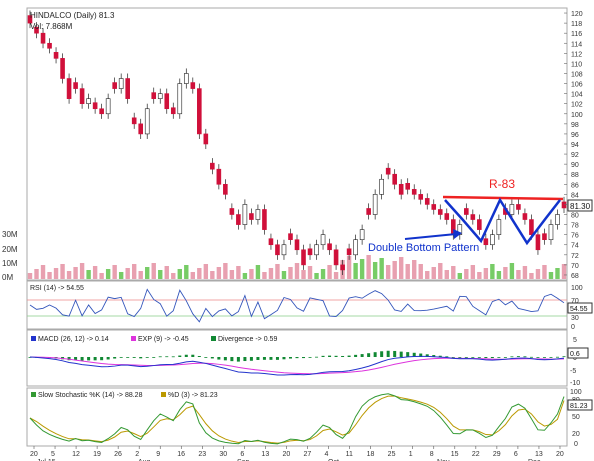 The height and width of the screenshot is (461, 594). Describe the element at coordinates (577, 14) in the screenshot. I see `price-tick-120: 120` at that location.